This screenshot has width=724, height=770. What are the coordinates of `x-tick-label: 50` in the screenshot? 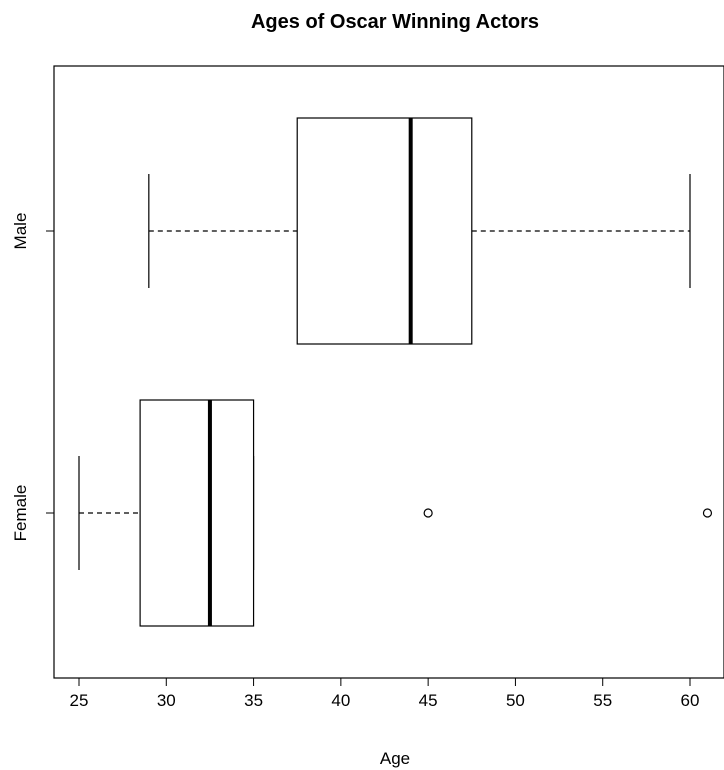 It's located at (515, 700).